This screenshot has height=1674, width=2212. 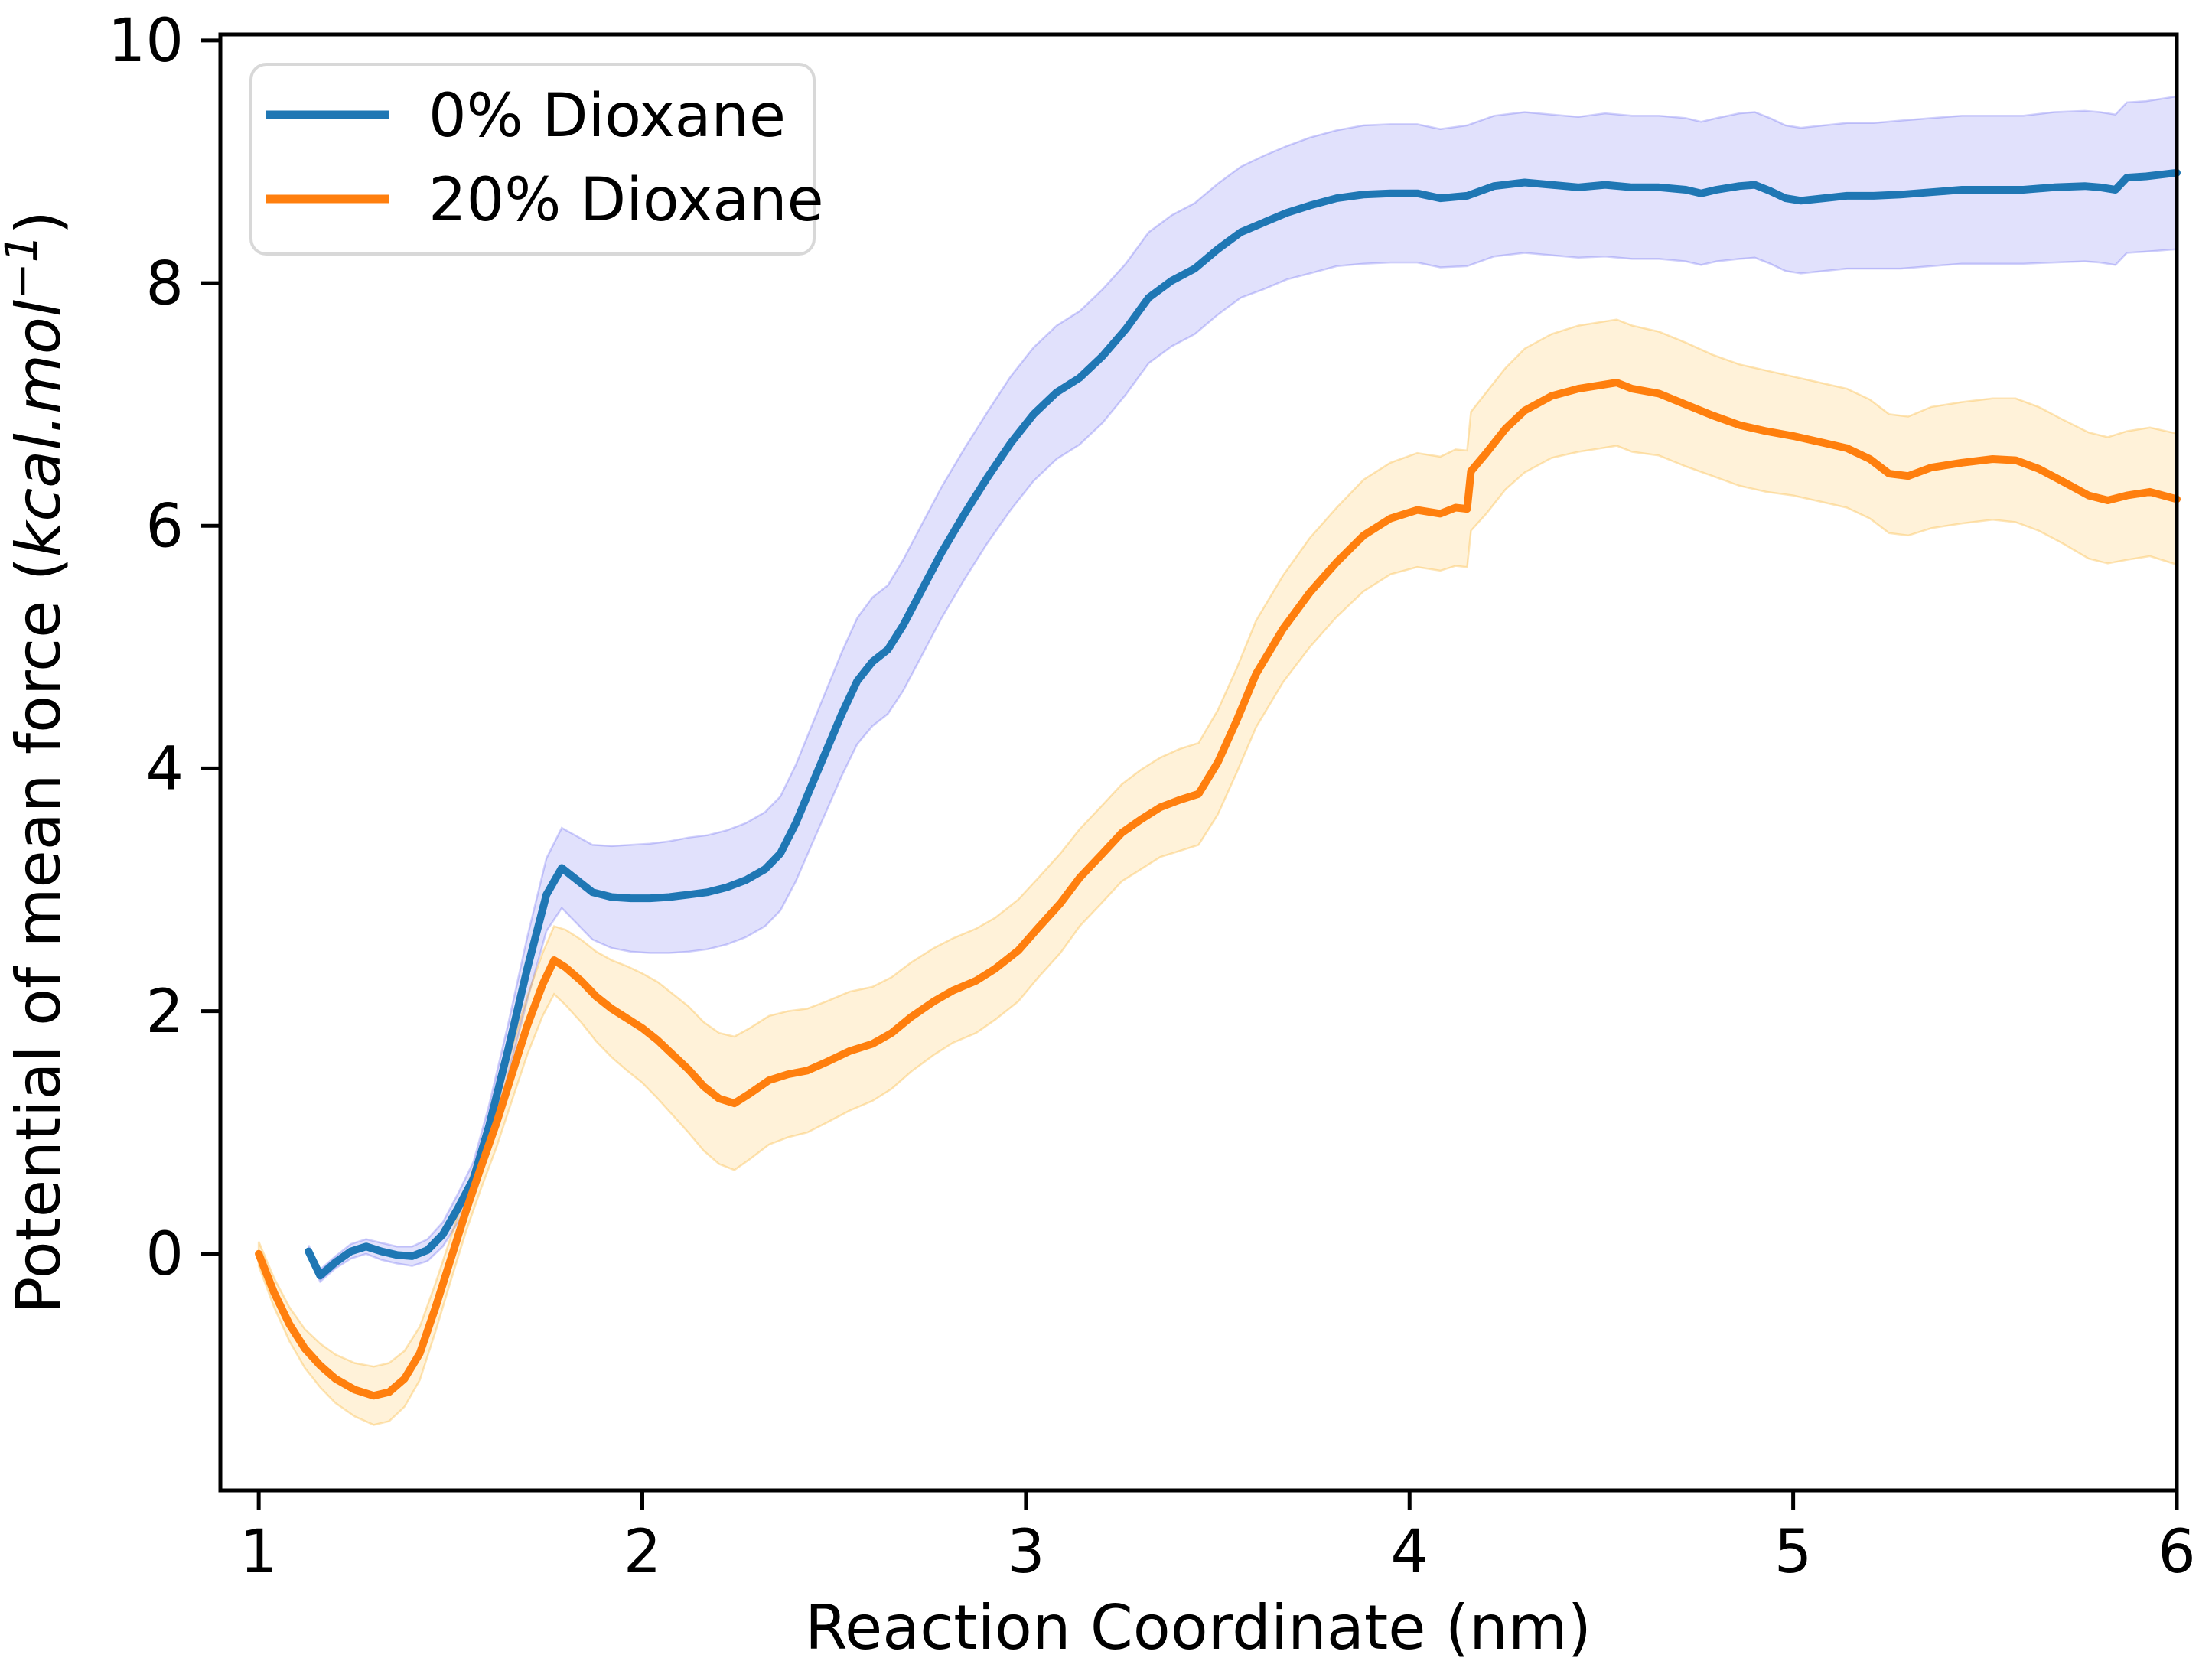 What do you see at coordinates (164, 283) in the screenshot?
I see `y-tick-label: 8` at bounding box center [164, 283].